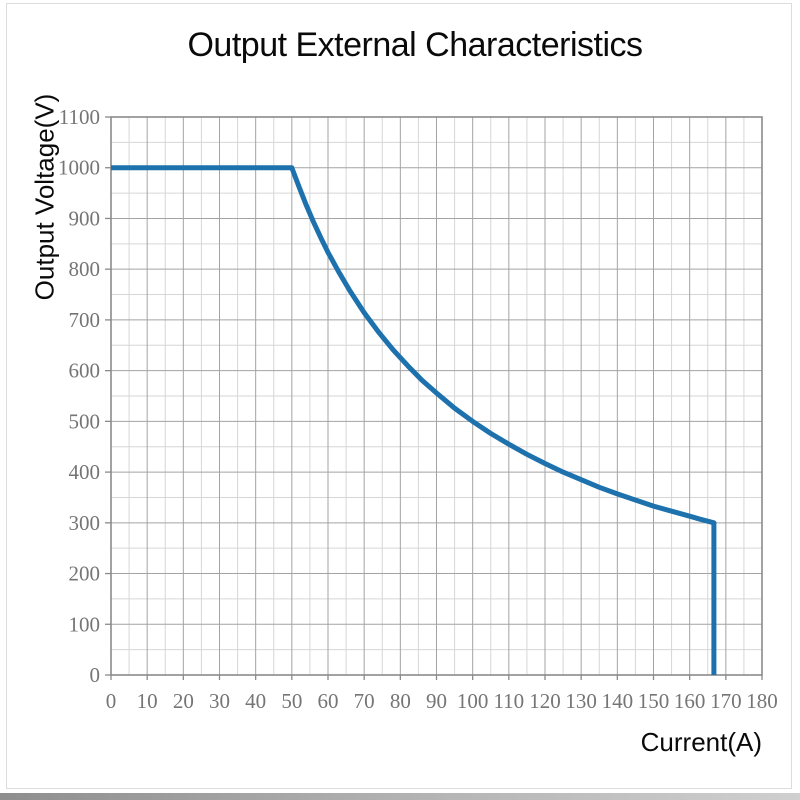 The width and height of the screenshot is (800, 800). I want to click on x-tick-label: 160, so click(690, 701).